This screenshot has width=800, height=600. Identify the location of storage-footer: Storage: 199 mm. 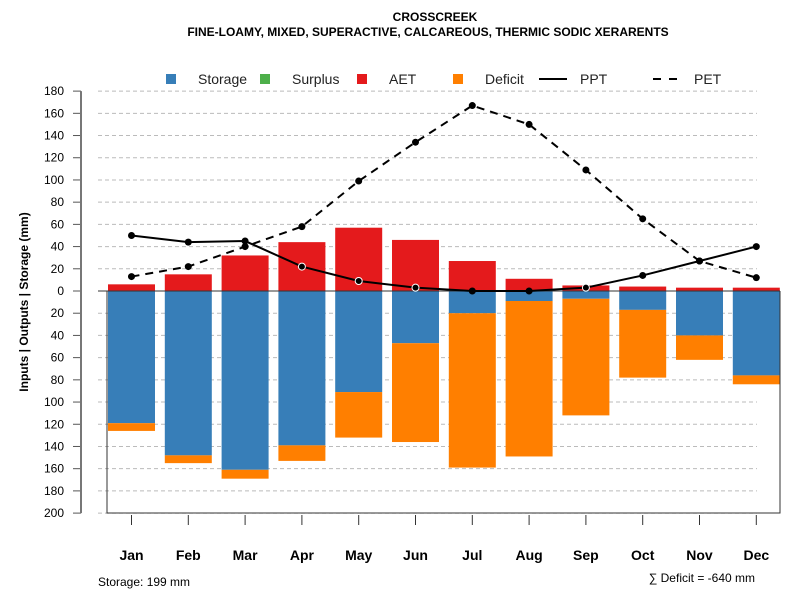
(144, 582).